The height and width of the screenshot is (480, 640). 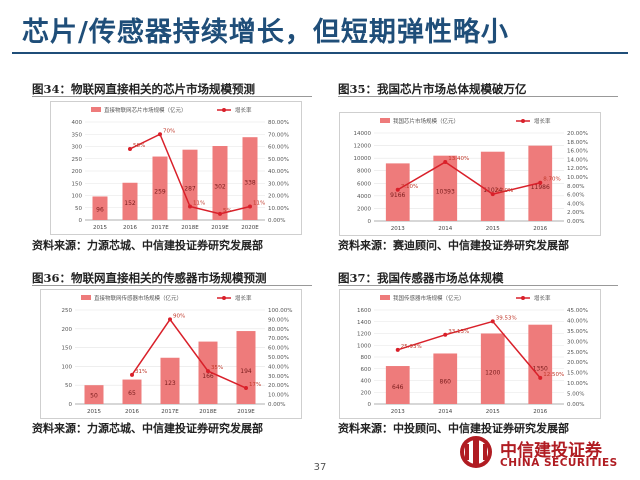 What do you see at coordinates (364, 197) in the screenshot?
I see `y-tick-label: 4000` at bounding box center [364, 197].